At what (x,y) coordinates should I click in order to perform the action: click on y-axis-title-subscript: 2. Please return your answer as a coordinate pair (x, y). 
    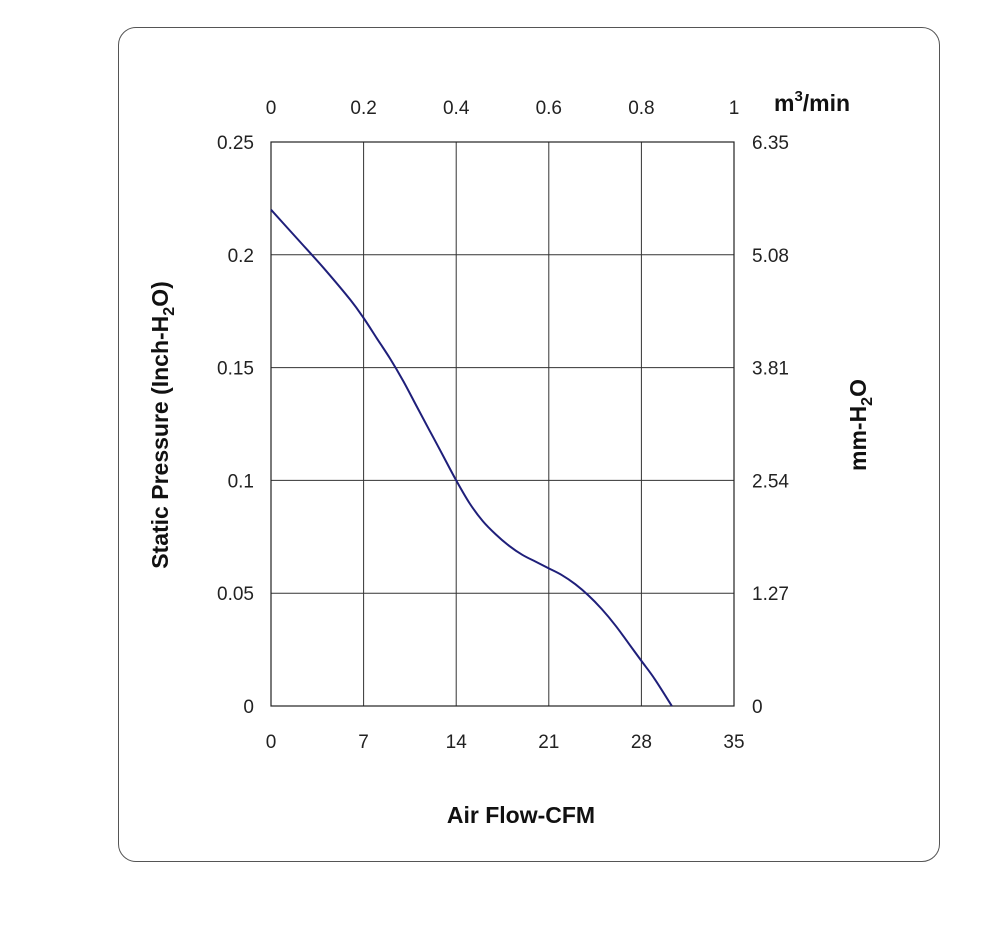
    Looking at the image, I should click on (169, 311).